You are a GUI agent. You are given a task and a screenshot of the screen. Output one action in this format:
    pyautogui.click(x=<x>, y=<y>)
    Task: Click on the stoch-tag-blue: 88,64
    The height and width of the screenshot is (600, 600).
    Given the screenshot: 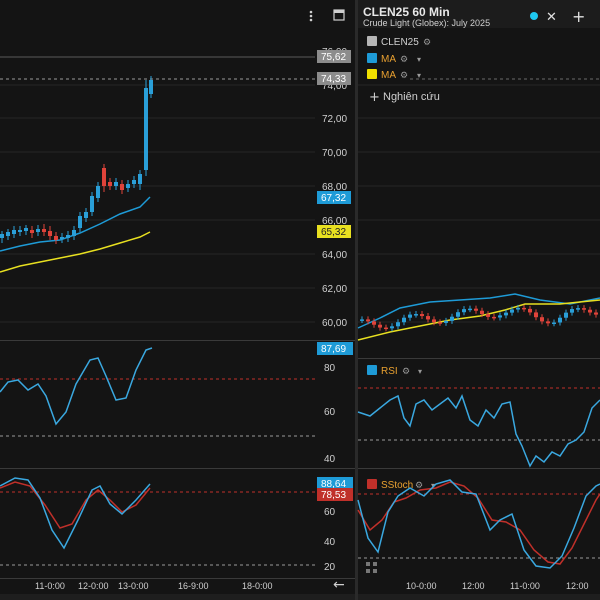 What is the action you would take?
    pyautogui.click(x=335, y=483)
    